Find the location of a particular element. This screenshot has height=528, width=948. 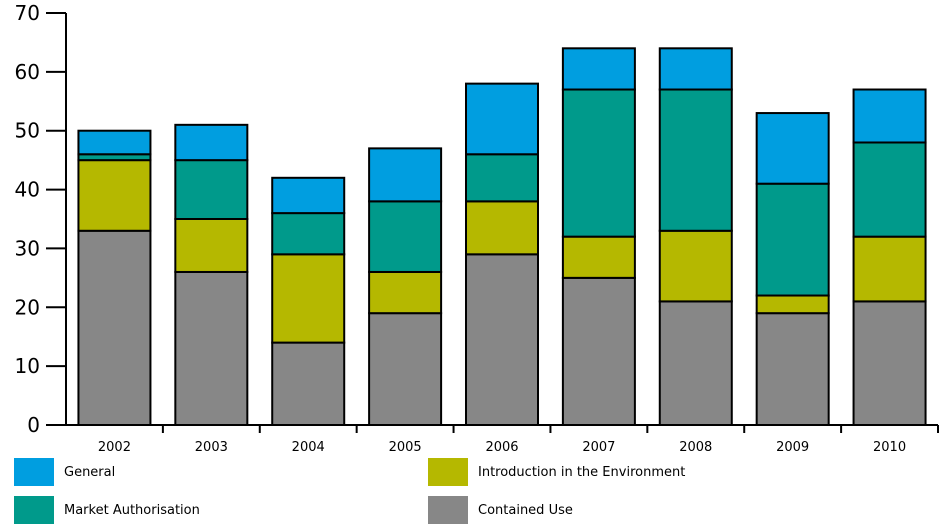

y-tick-label: 10 is located at coordinates (27, 366).